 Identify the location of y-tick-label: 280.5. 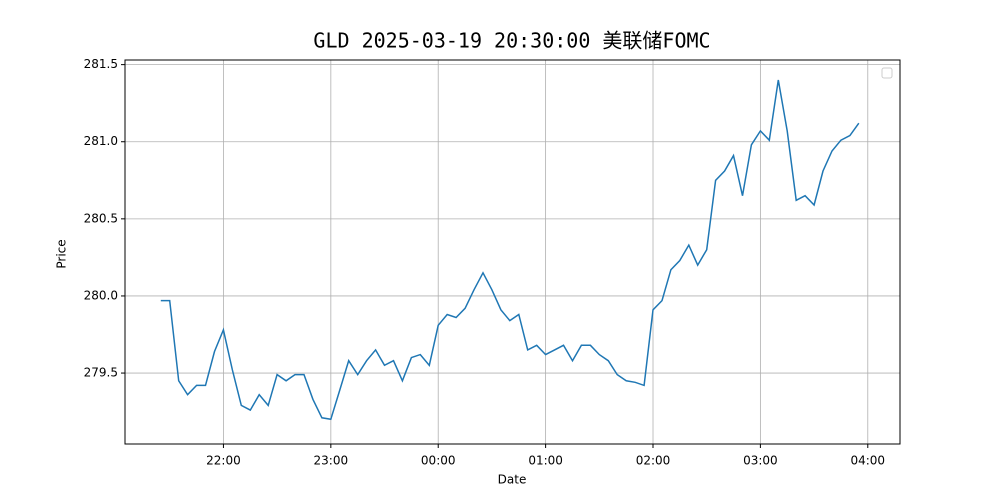
(101, 218).